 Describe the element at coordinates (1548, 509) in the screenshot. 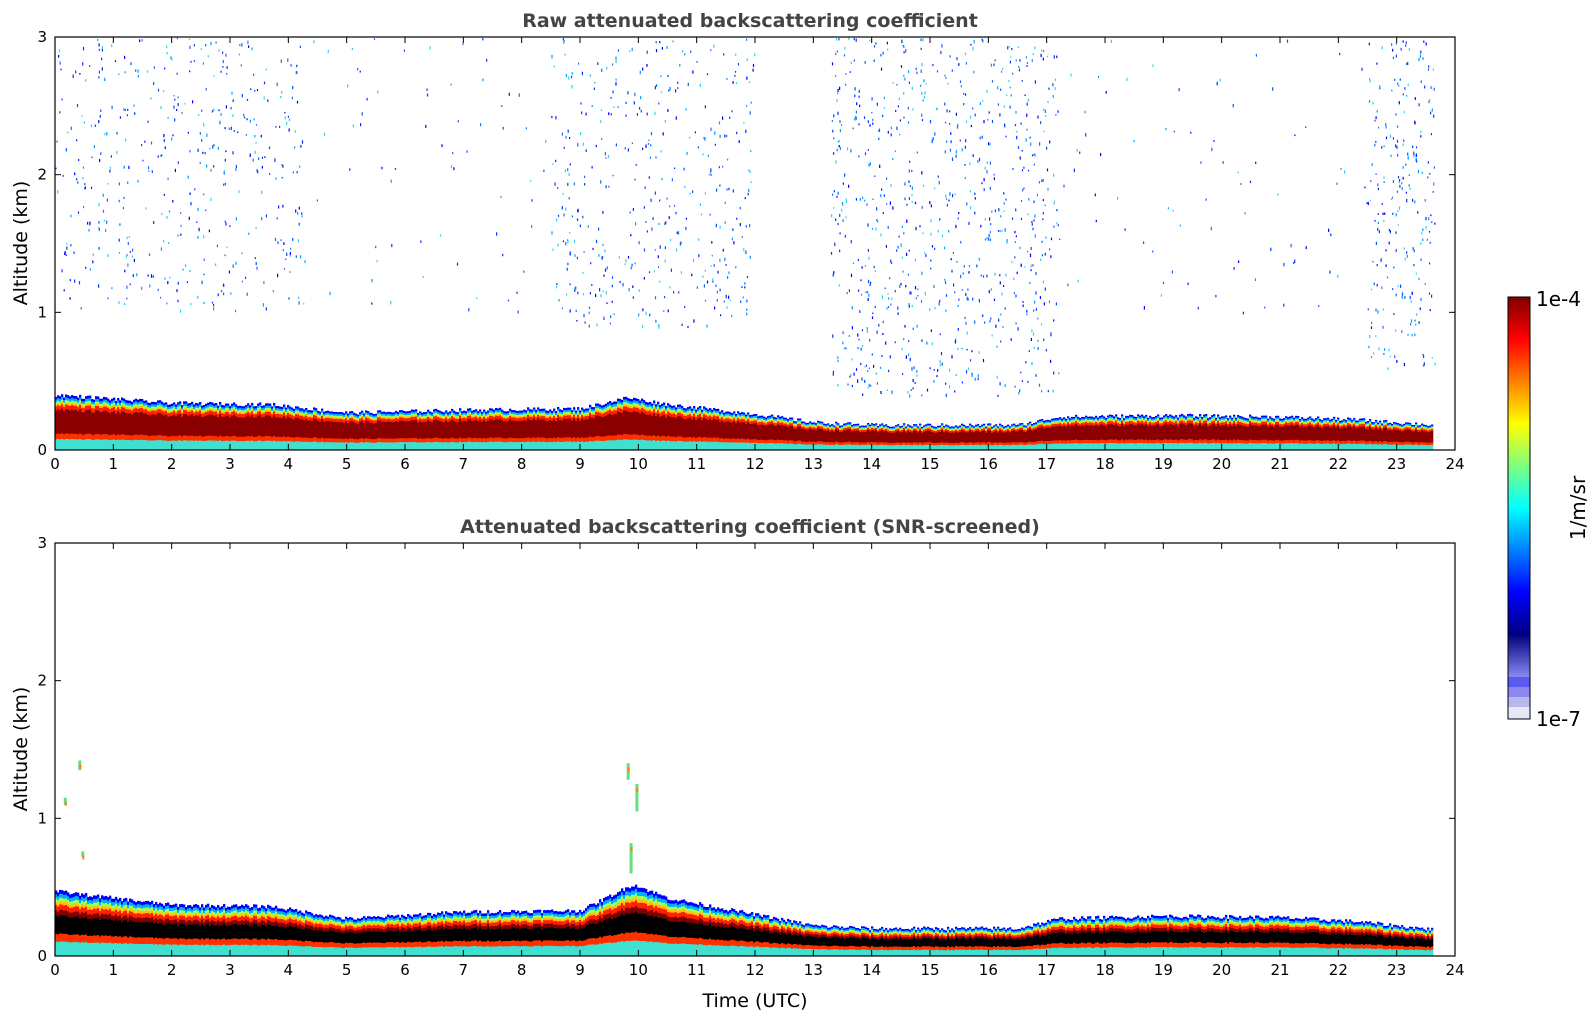

I see `colorbar: 1e-4 1e-7 1/m/sr` at that location.